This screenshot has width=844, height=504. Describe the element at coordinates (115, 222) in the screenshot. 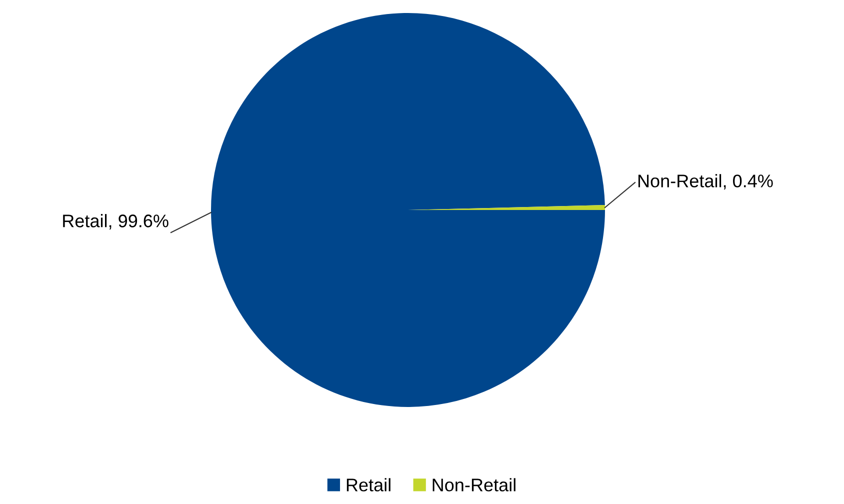

I see `data-label: Retail, 99.6%` at that location.